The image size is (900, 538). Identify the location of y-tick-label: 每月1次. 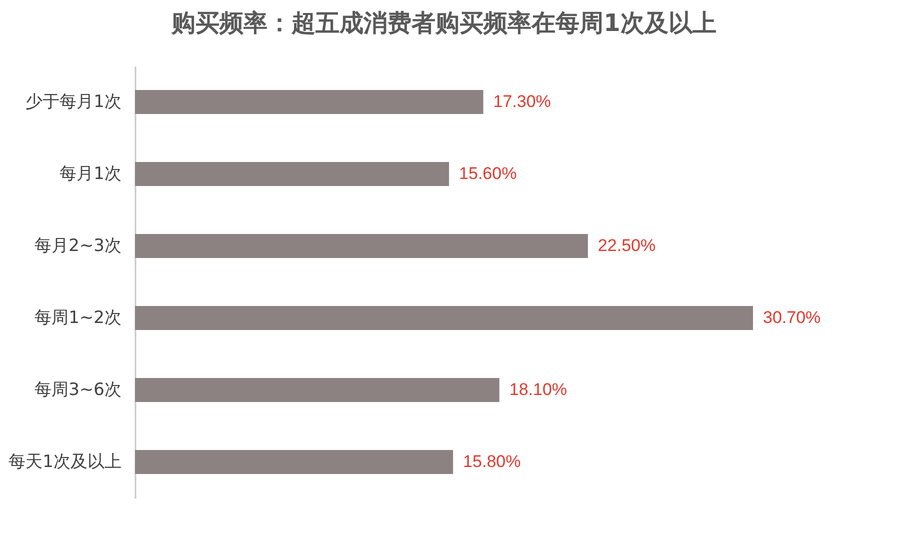
(91, 174).